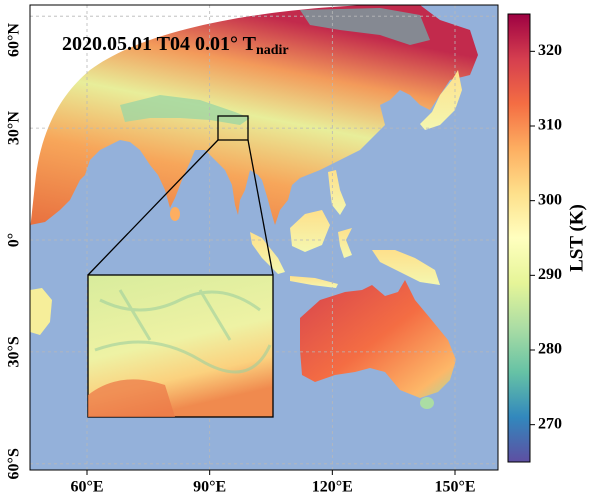  I want to click on lat-tick-label: 0°, so click(14, 240).